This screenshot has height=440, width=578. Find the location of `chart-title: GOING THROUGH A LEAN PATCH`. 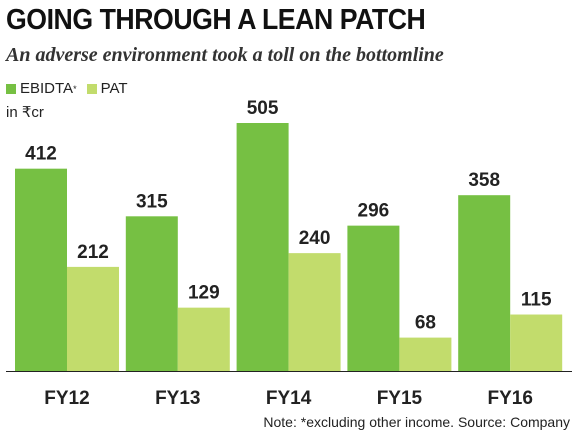

chart-title: GOING THROUGH A LEAN PATCH is located at coordinates (216, 20).